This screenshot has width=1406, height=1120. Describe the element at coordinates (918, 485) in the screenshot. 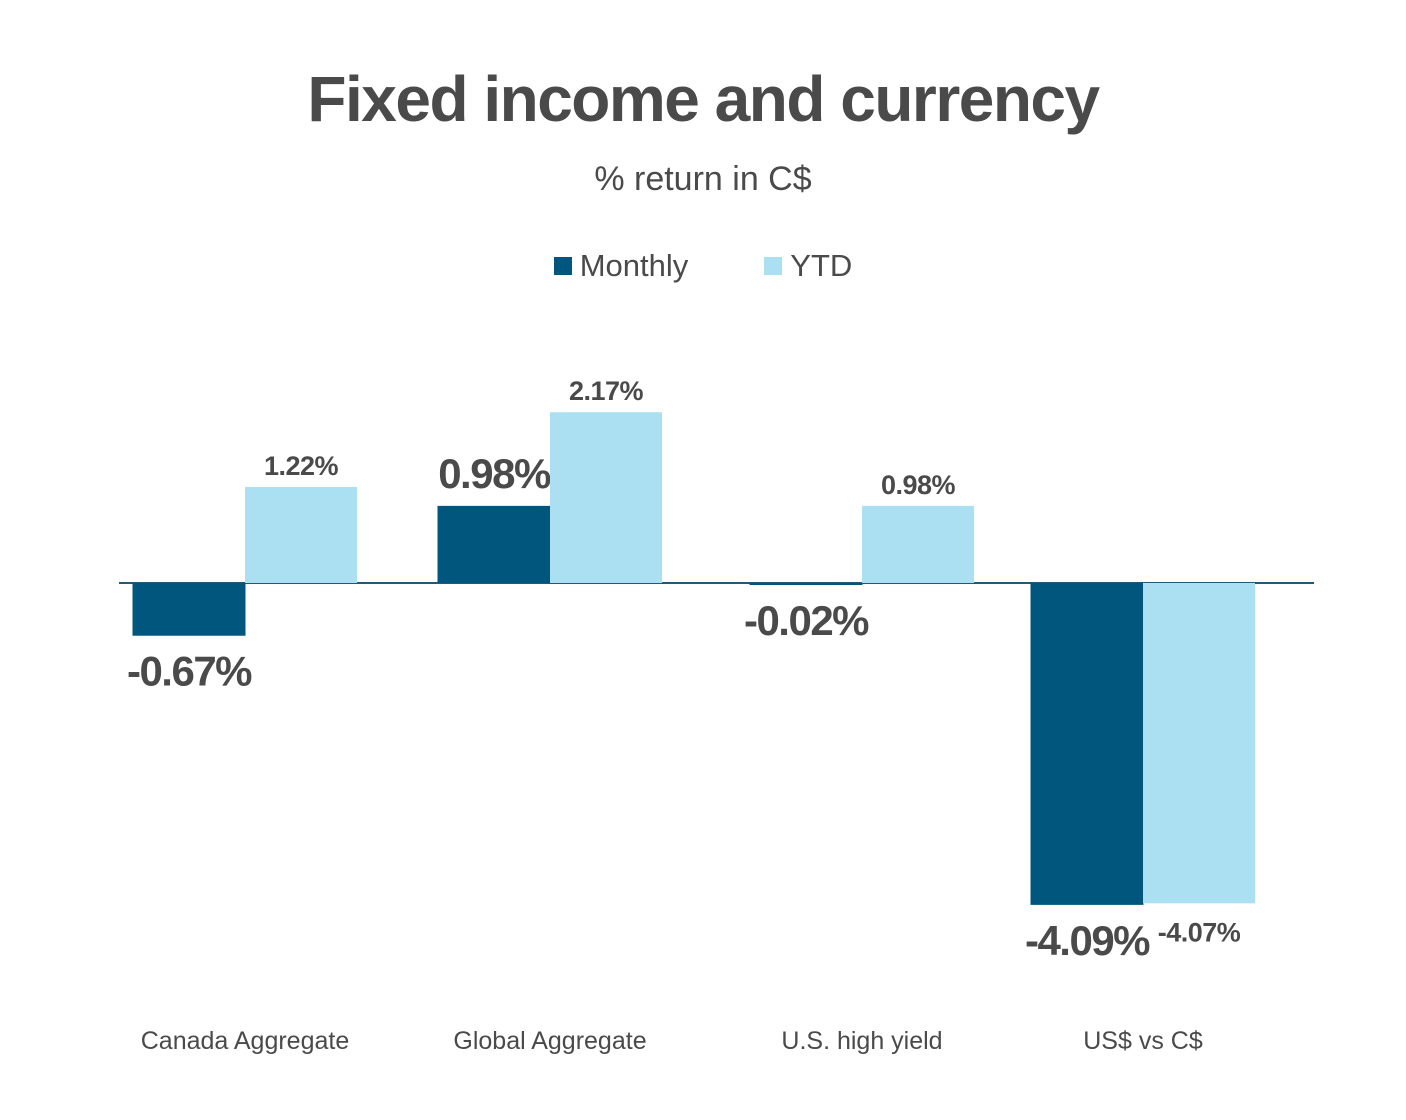

I see `value-label-ytd-2: 0.98%` at that location.